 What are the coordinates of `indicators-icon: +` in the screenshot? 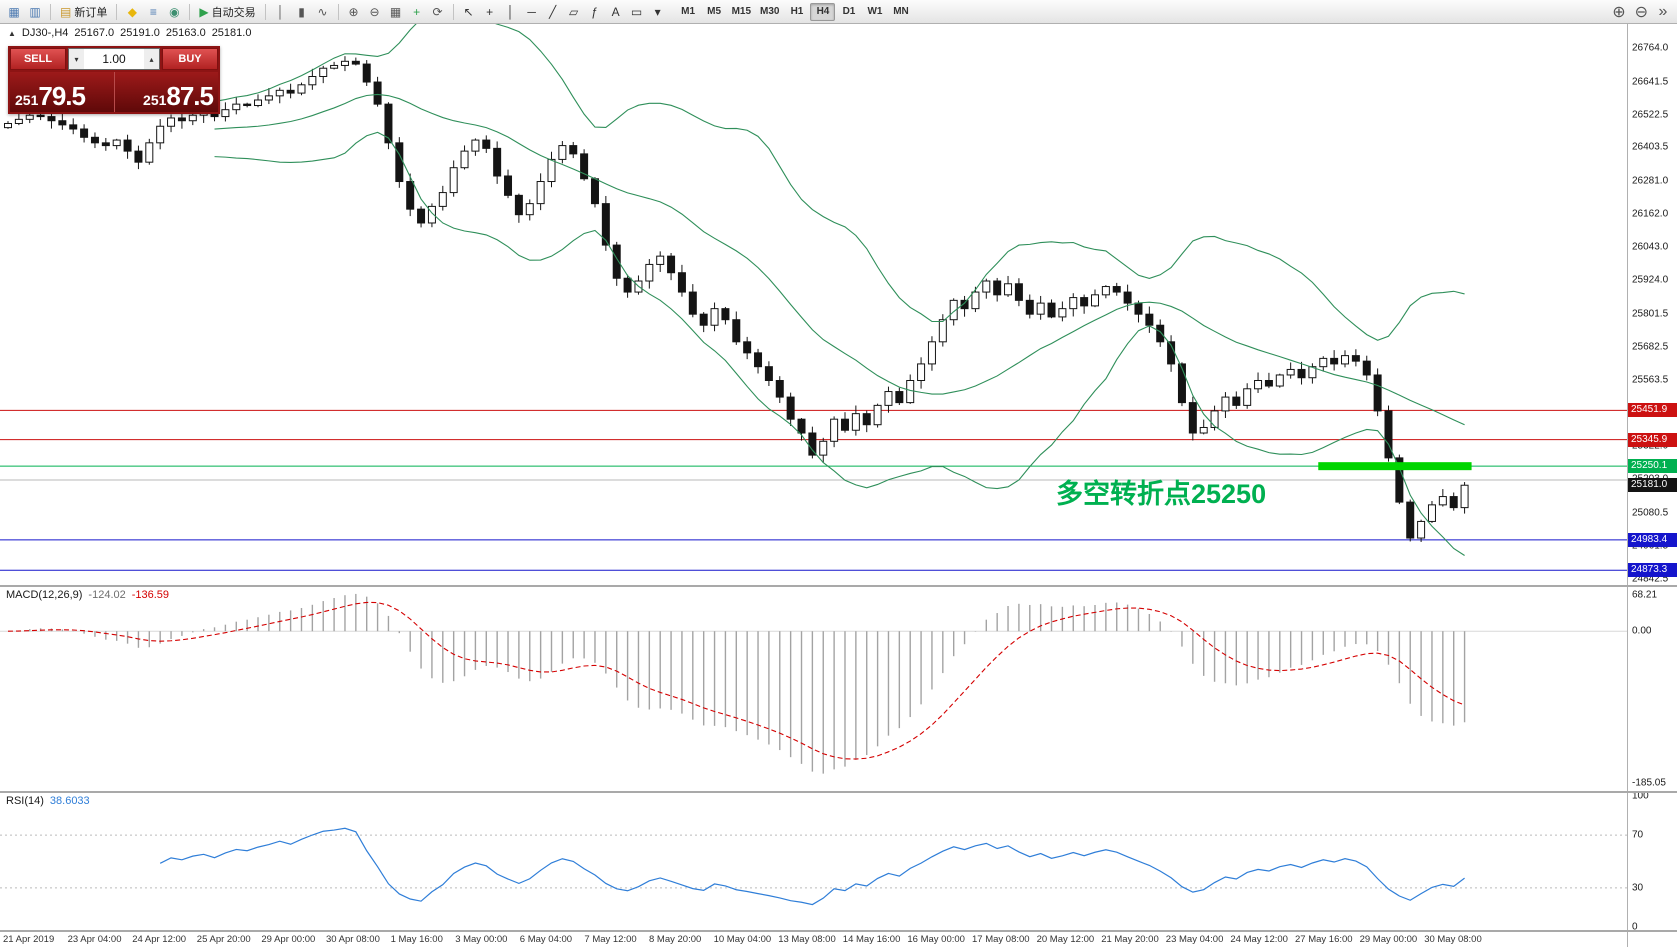 It's located at (417, 11).